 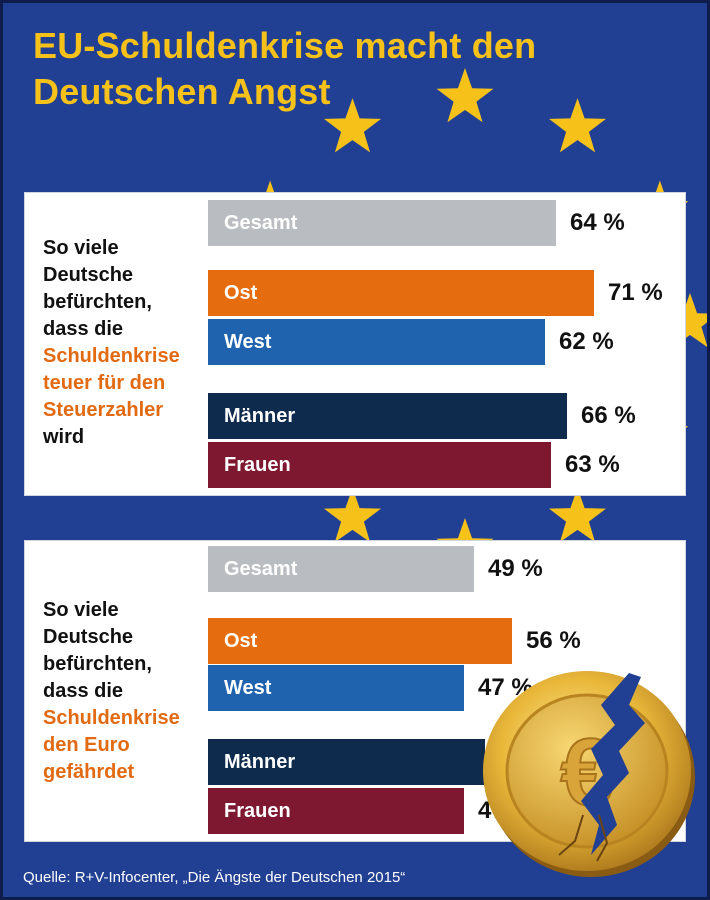 I want to click on bar-value-label: 66 %, so click(x=608, y=415).